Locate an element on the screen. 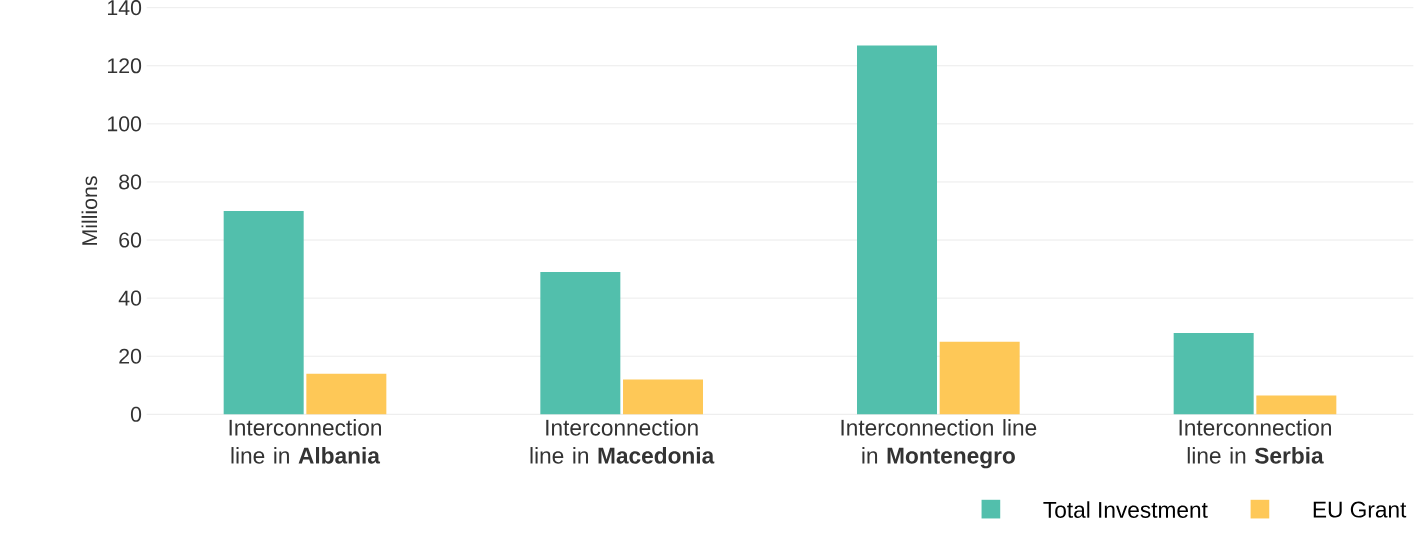  x-tick-label: Interconnection line in Montenegro is located at coordinates (939, 444).